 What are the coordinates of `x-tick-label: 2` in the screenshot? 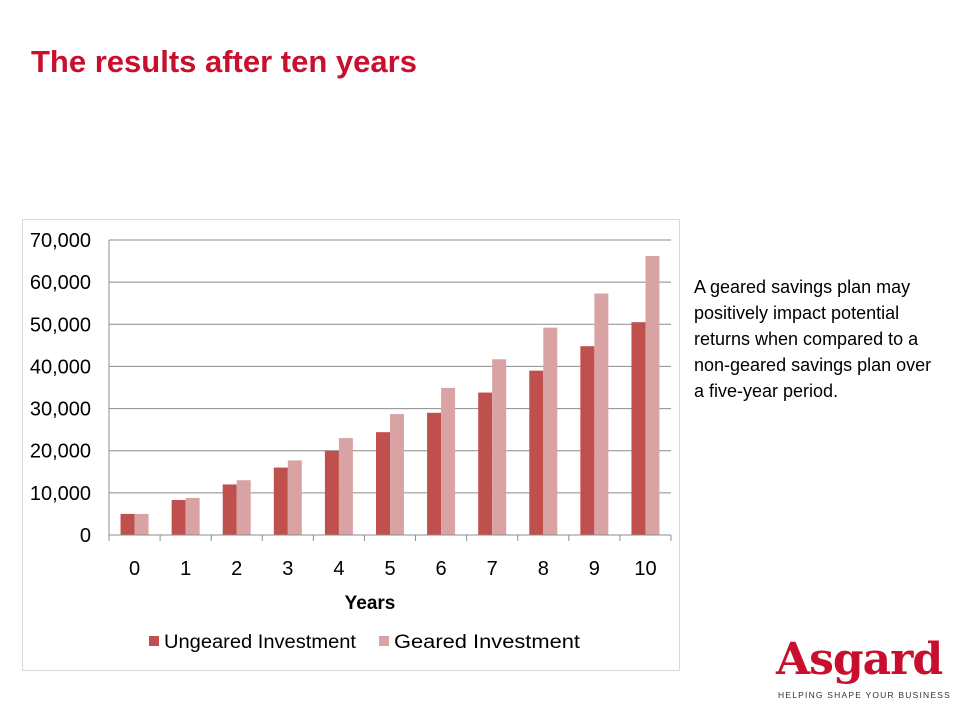 It's located at (236, 569).